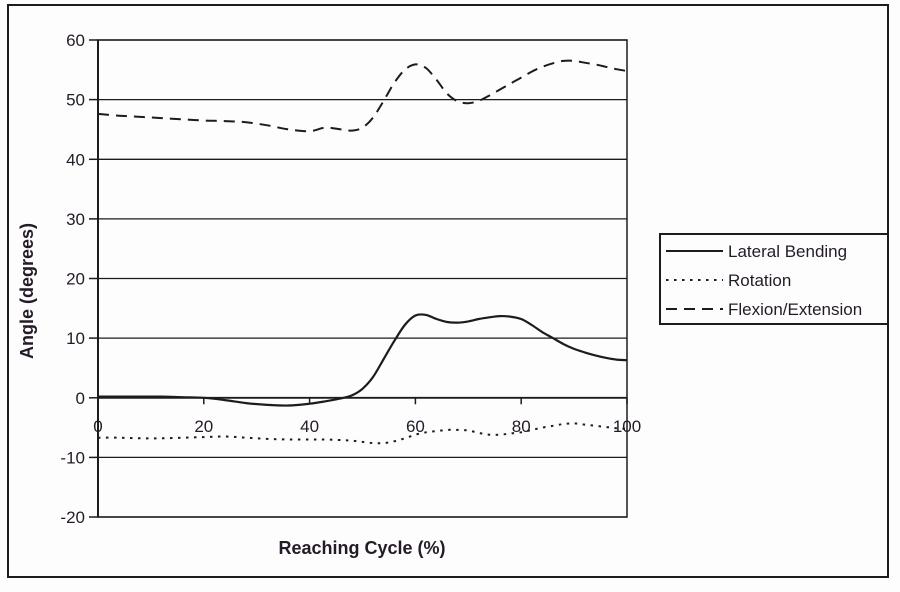  What do you see at coordinates (367, 426) in the screenshot?
I see `x-axis-tick-labels: 0 20 40 60 80 100` at bounding box center [367, 426].